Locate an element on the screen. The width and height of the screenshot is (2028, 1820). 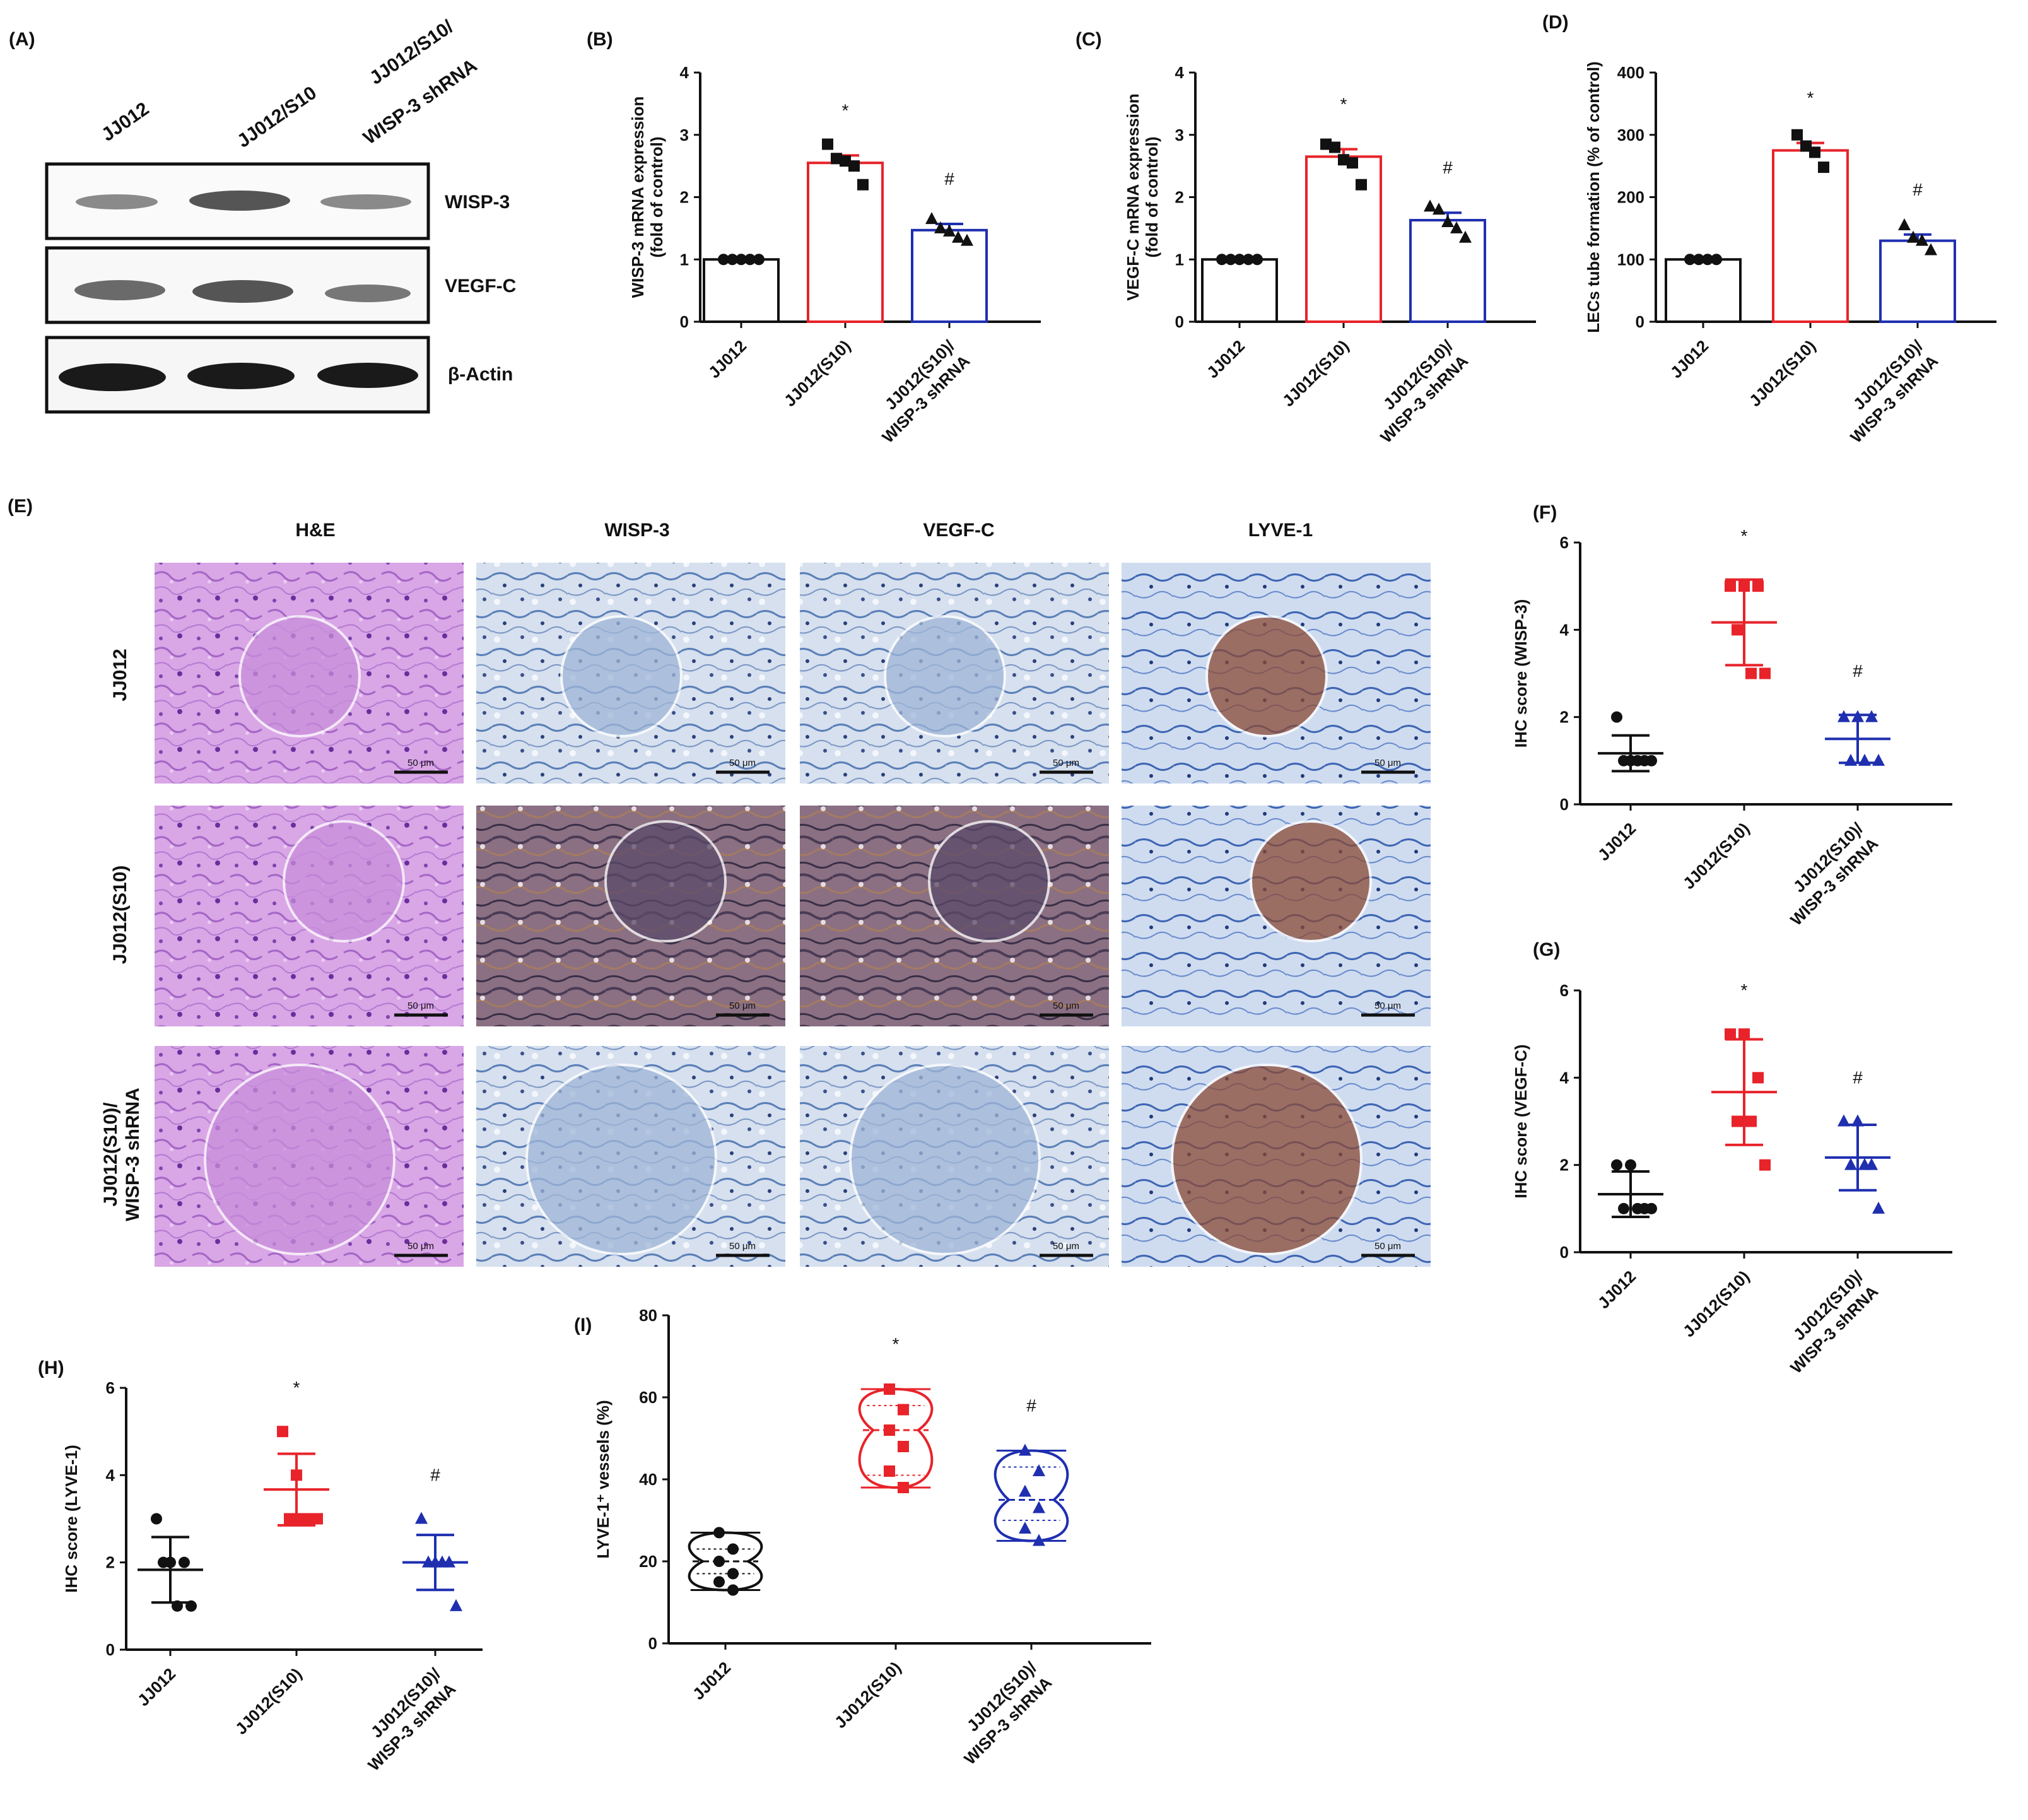
tissue-nodule-r1-c3 is located at coordinates (1311, 881).